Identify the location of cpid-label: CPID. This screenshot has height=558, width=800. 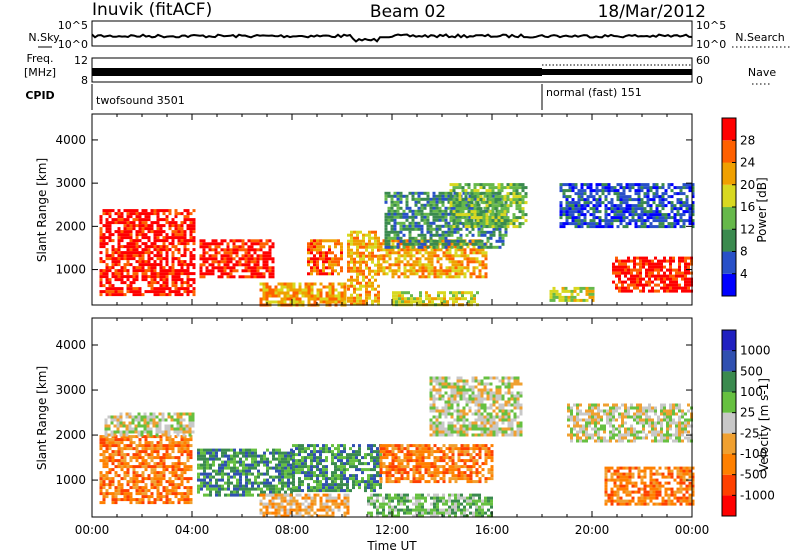
(39, 95).